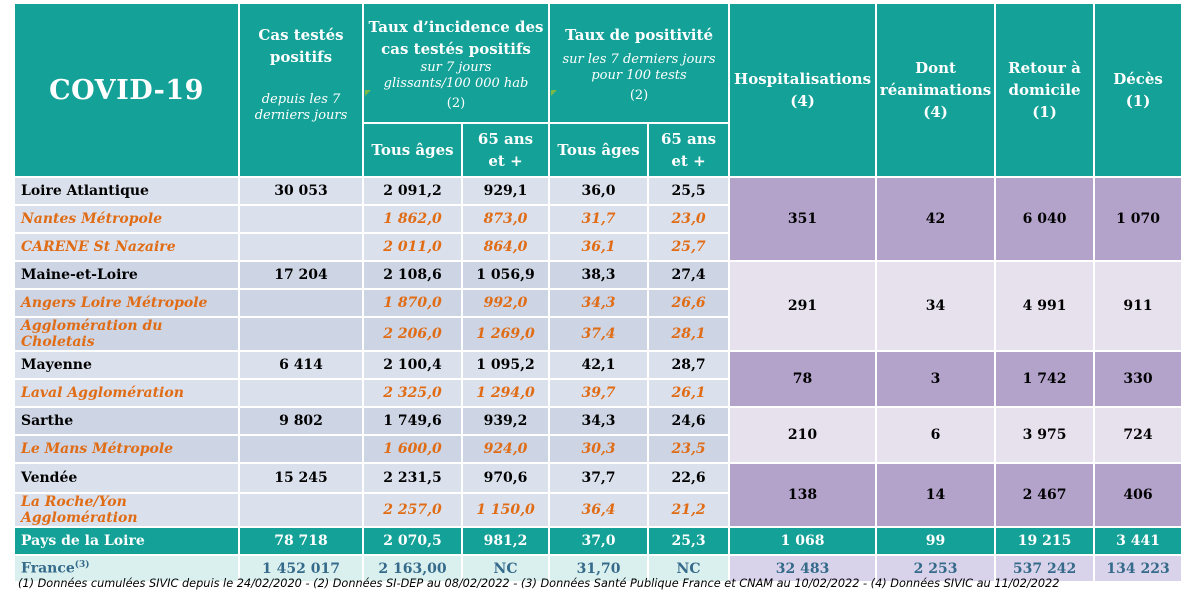  Describe the element at coordinates (689, 334) in the screenshot. I see `sub-pos-65: 28,1` at that location.